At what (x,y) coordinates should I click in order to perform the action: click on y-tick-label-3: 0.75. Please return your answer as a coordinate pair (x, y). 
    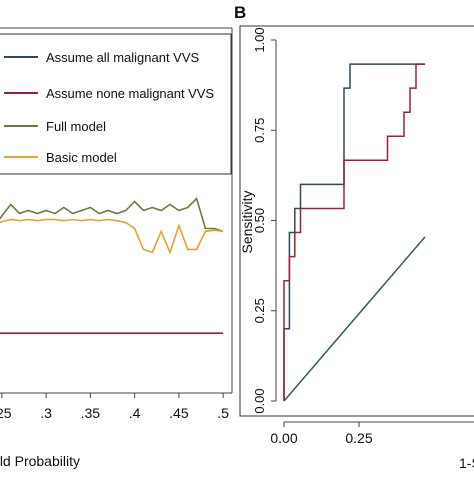
    Looking at the image, I should click on (259, 130).